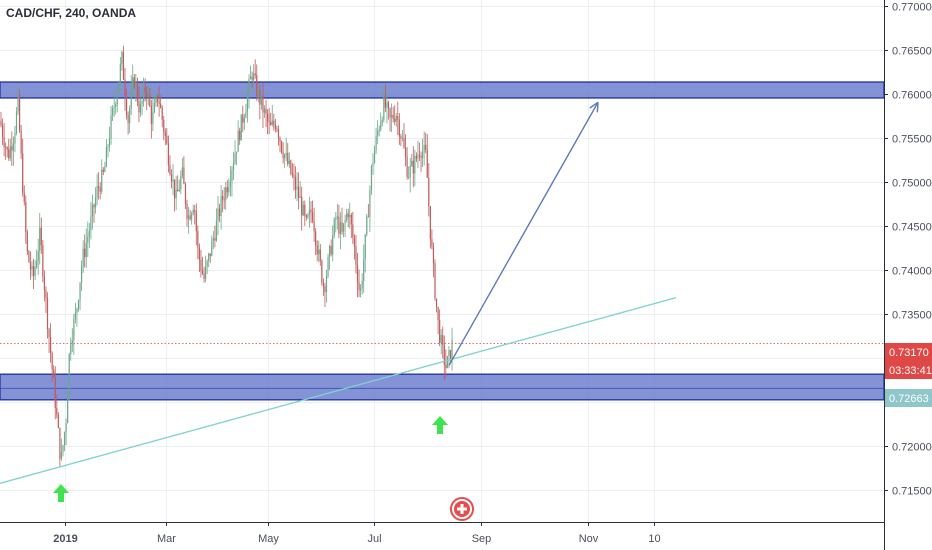  I want to click on projection-arrow, so click(523, 233).